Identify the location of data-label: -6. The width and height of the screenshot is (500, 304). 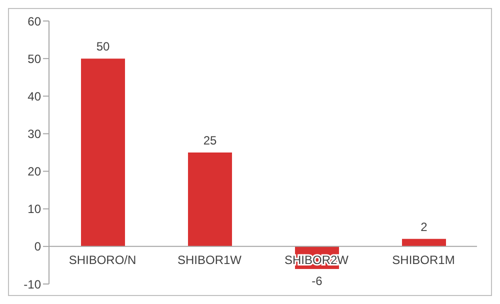
(317, 281).